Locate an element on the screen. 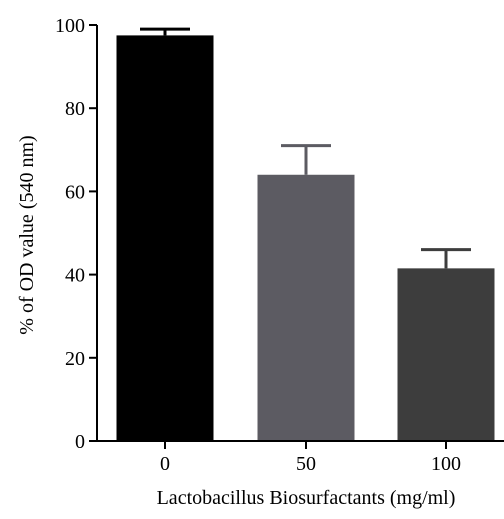 The image size is (504, 519). x-axis-title: Lactobacillus Biosurfactants (mg/ml) is located at coordinates (306, 498).